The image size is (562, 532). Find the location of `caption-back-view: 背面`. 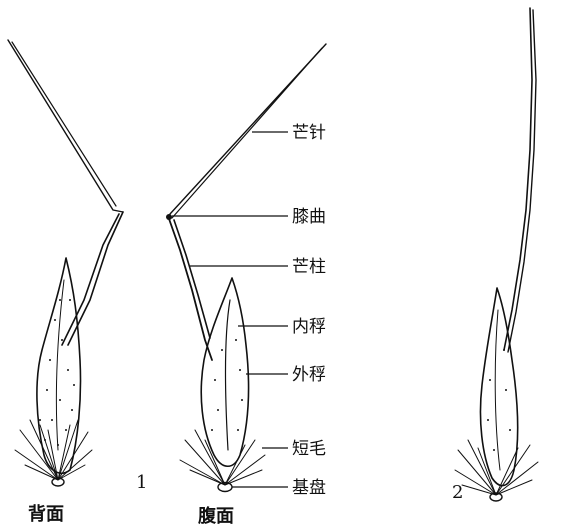

caption-back-view: 背面 is located at coordinates (46, 514).